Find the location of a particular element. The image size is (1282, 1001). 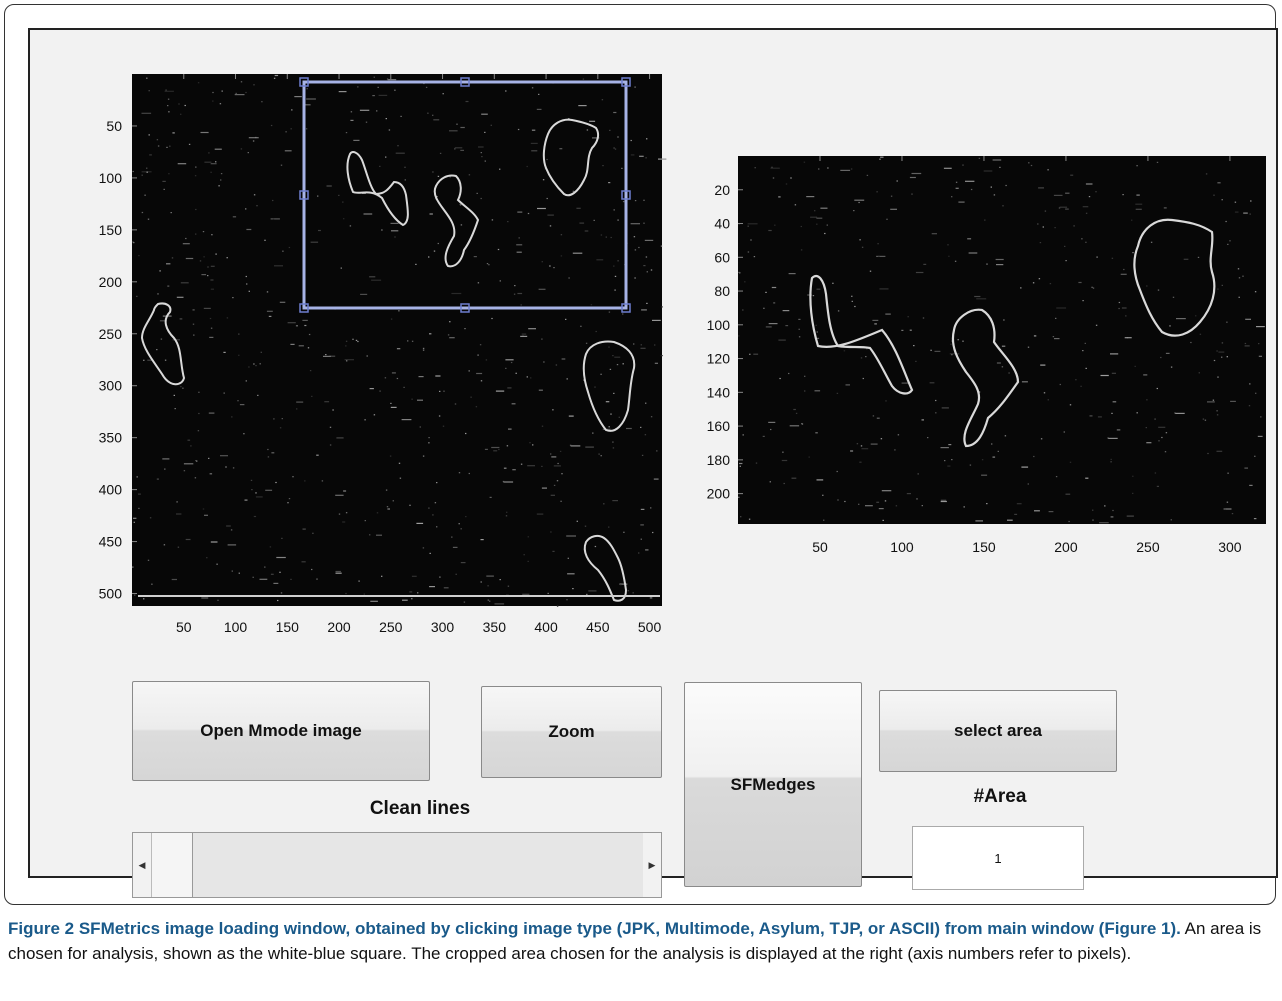

y-tick-label: 500 is located at coordinates (111, 594).